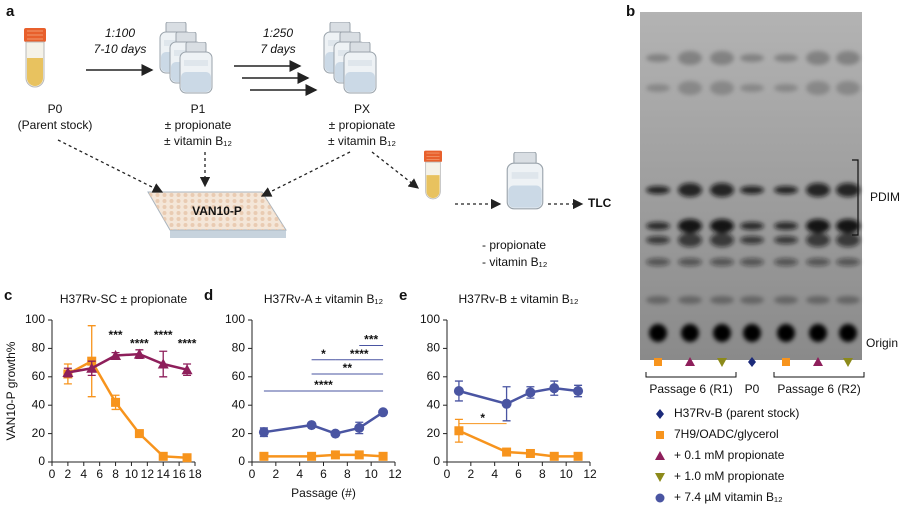 The image size is (900, 510). I want to click on readout: TLC, so click(600, 203).